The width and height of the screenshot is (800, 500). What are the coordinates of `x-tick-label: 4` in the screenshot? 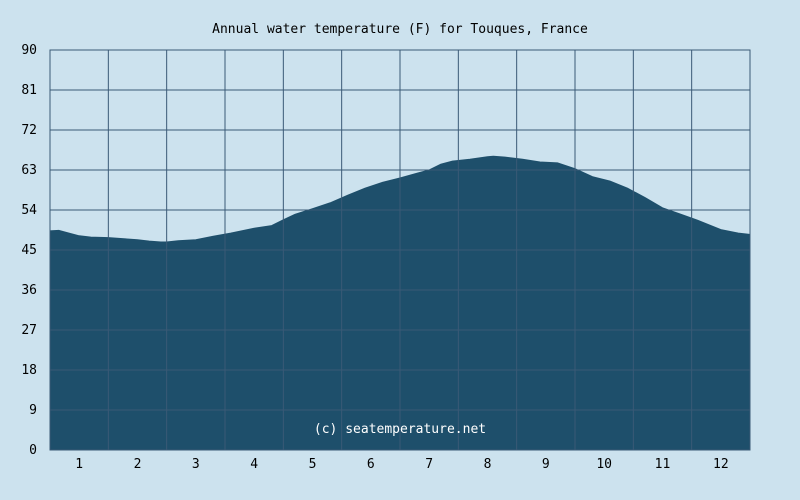 It's located at (254, 464).